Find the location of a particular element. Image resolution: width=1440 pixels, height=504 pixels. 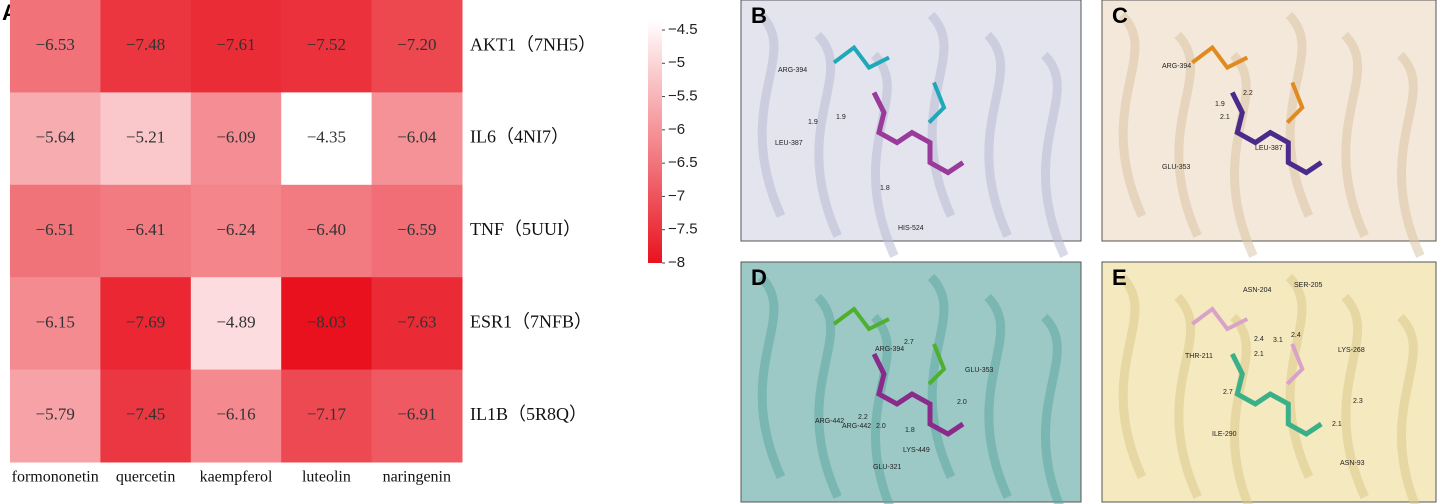

colorbar-tick-label: −6.5 is located at coordinates (683, 162).